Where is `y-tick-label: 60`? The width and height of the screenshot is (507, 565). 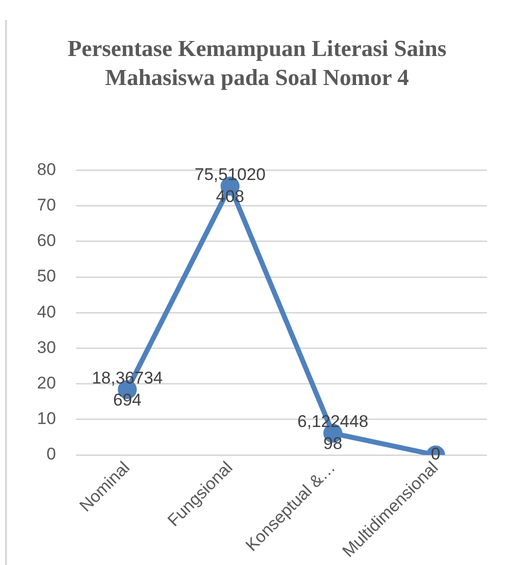
y-tick-label: 60 is located at coordinates (46, 240).